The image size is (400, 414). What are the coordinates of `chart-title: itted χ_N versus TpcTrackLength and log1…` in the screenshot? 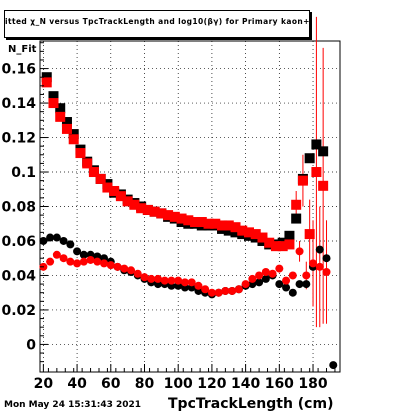 It's located at (157, 21).